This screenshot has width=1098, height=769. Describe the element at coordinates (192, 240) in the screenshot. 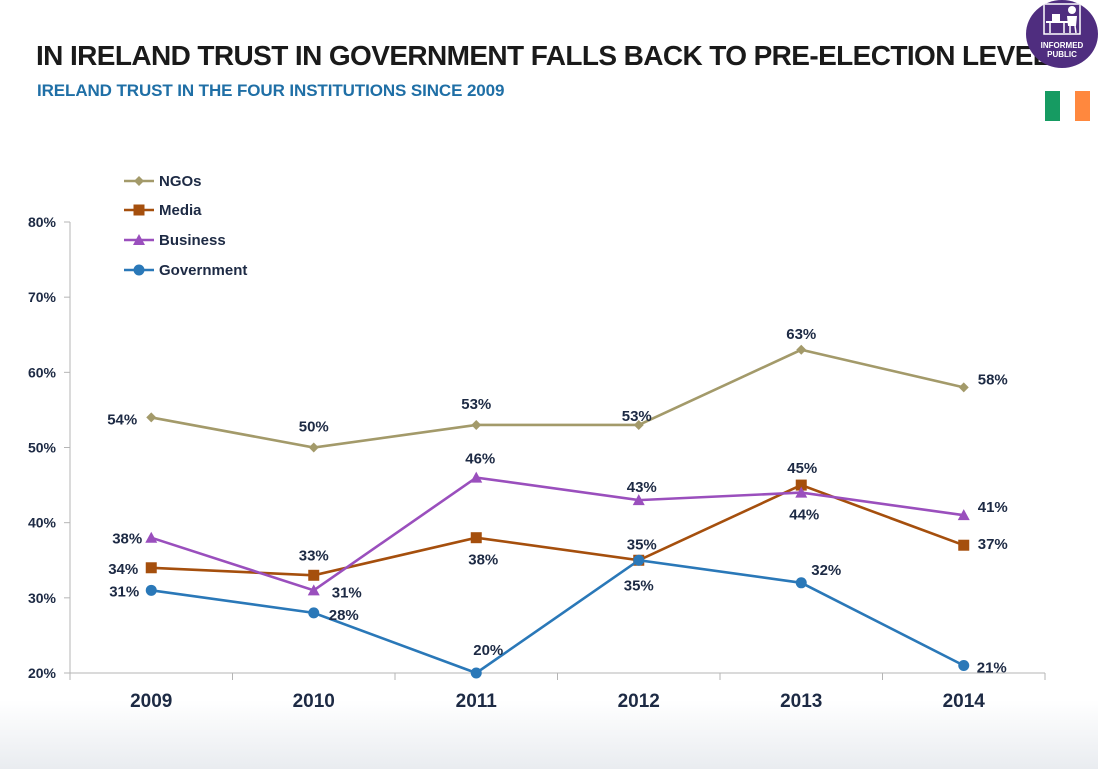

I see `legend-label-business: Business` at that location.